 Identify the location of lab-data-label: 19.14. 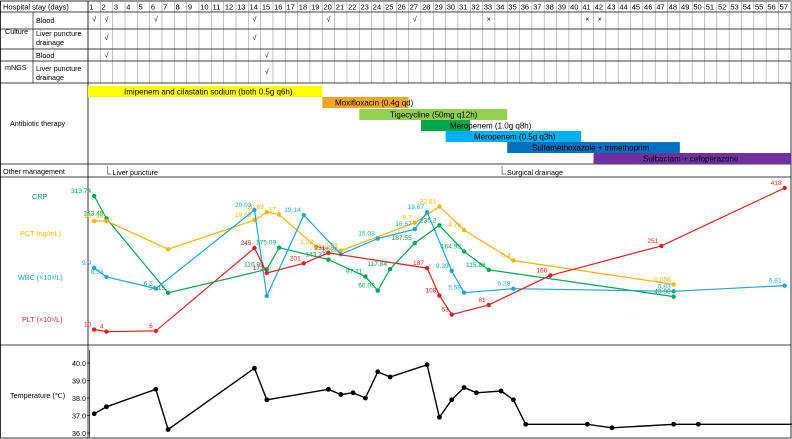
(292, 210).